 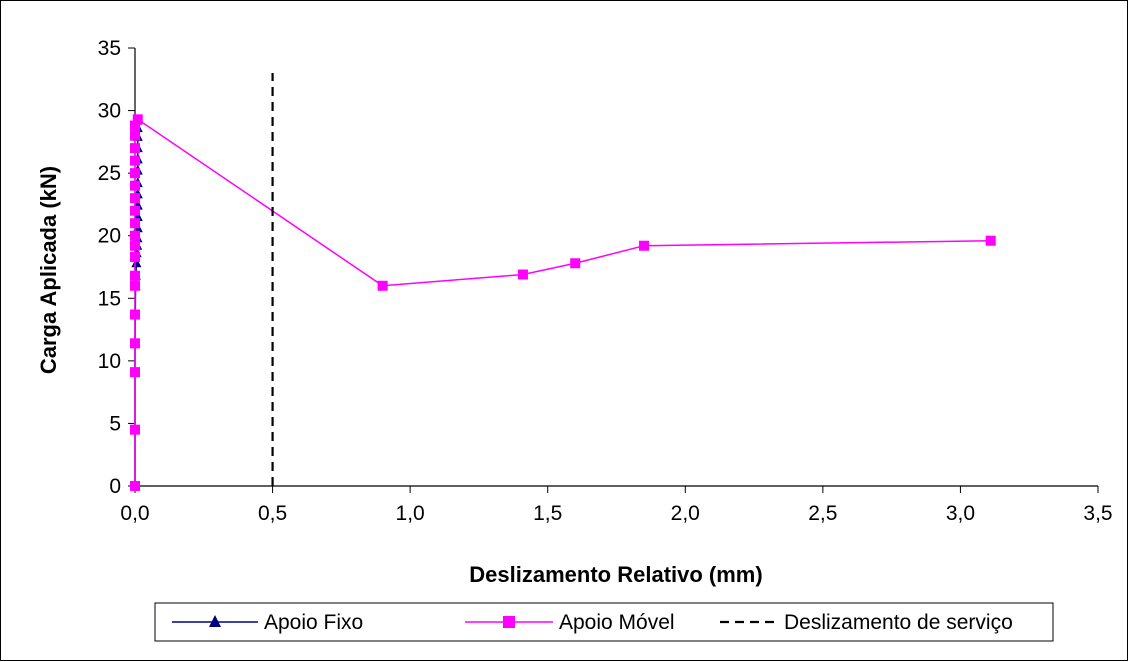 I want to click on legend-label-apoio-movel: Apoio Móvel, so click(x=617, y=622).